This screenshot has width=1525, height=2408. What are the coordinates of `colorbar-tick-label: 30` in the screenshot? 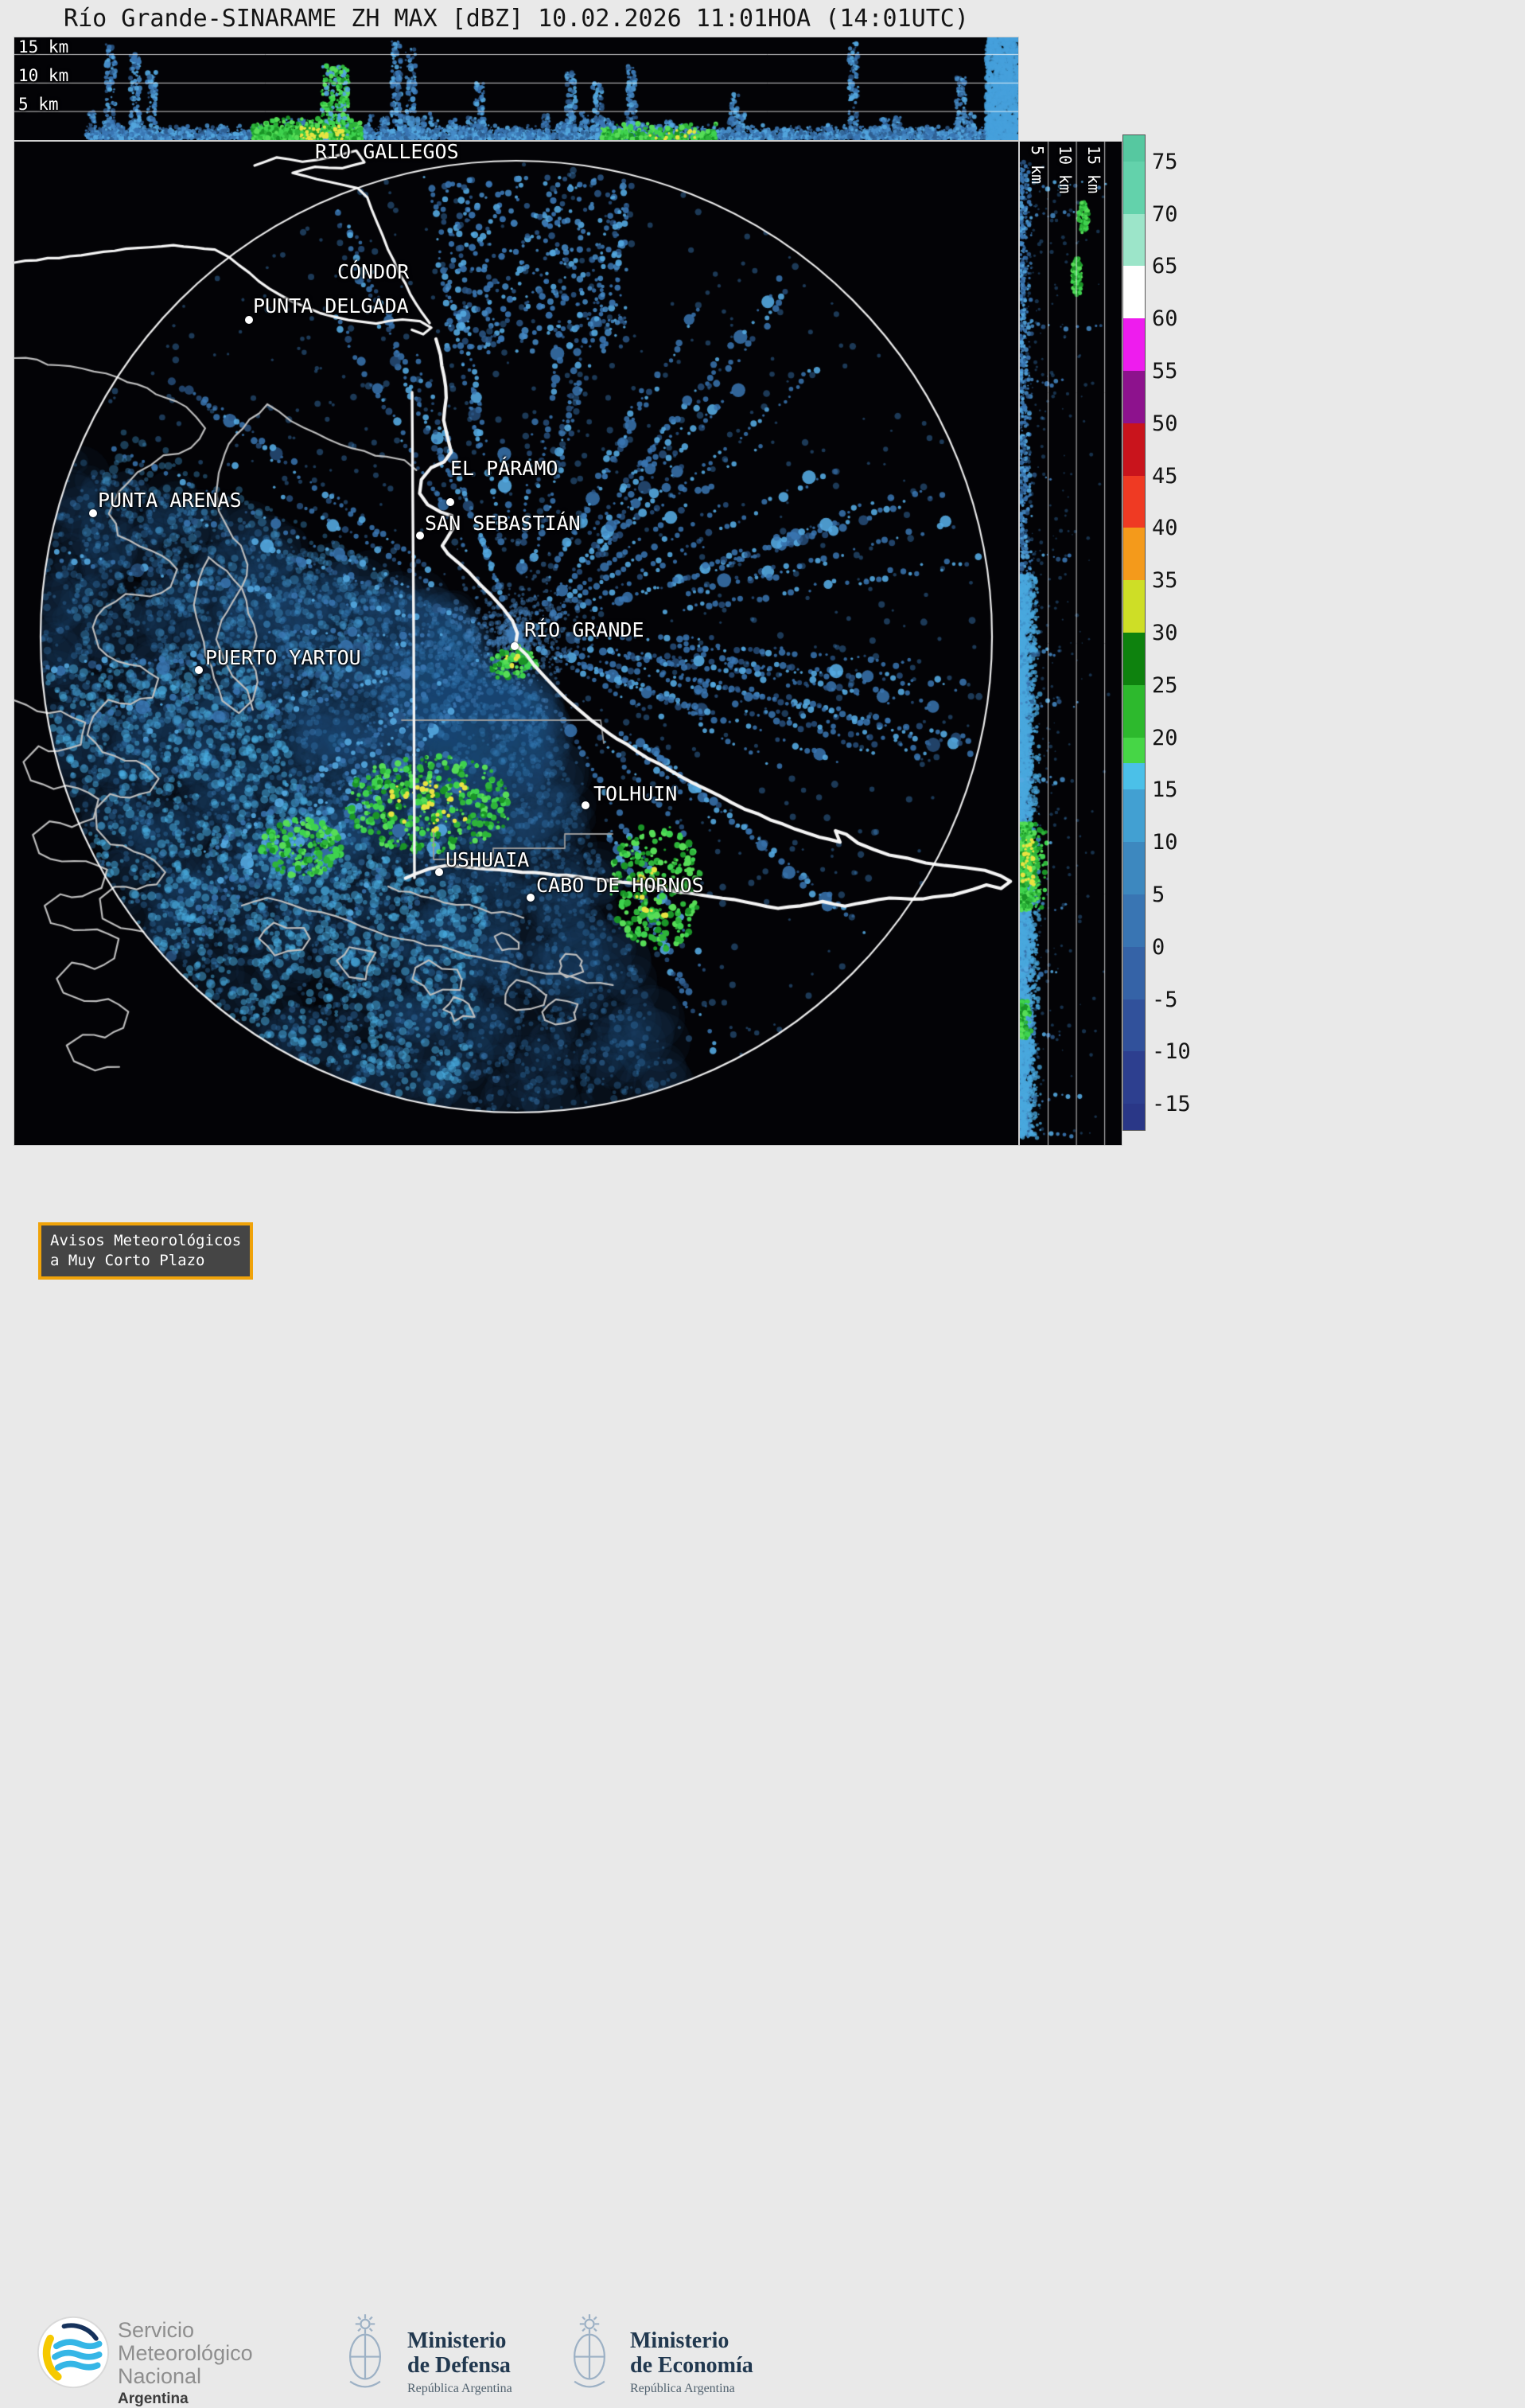 It's located at (1165, 633).